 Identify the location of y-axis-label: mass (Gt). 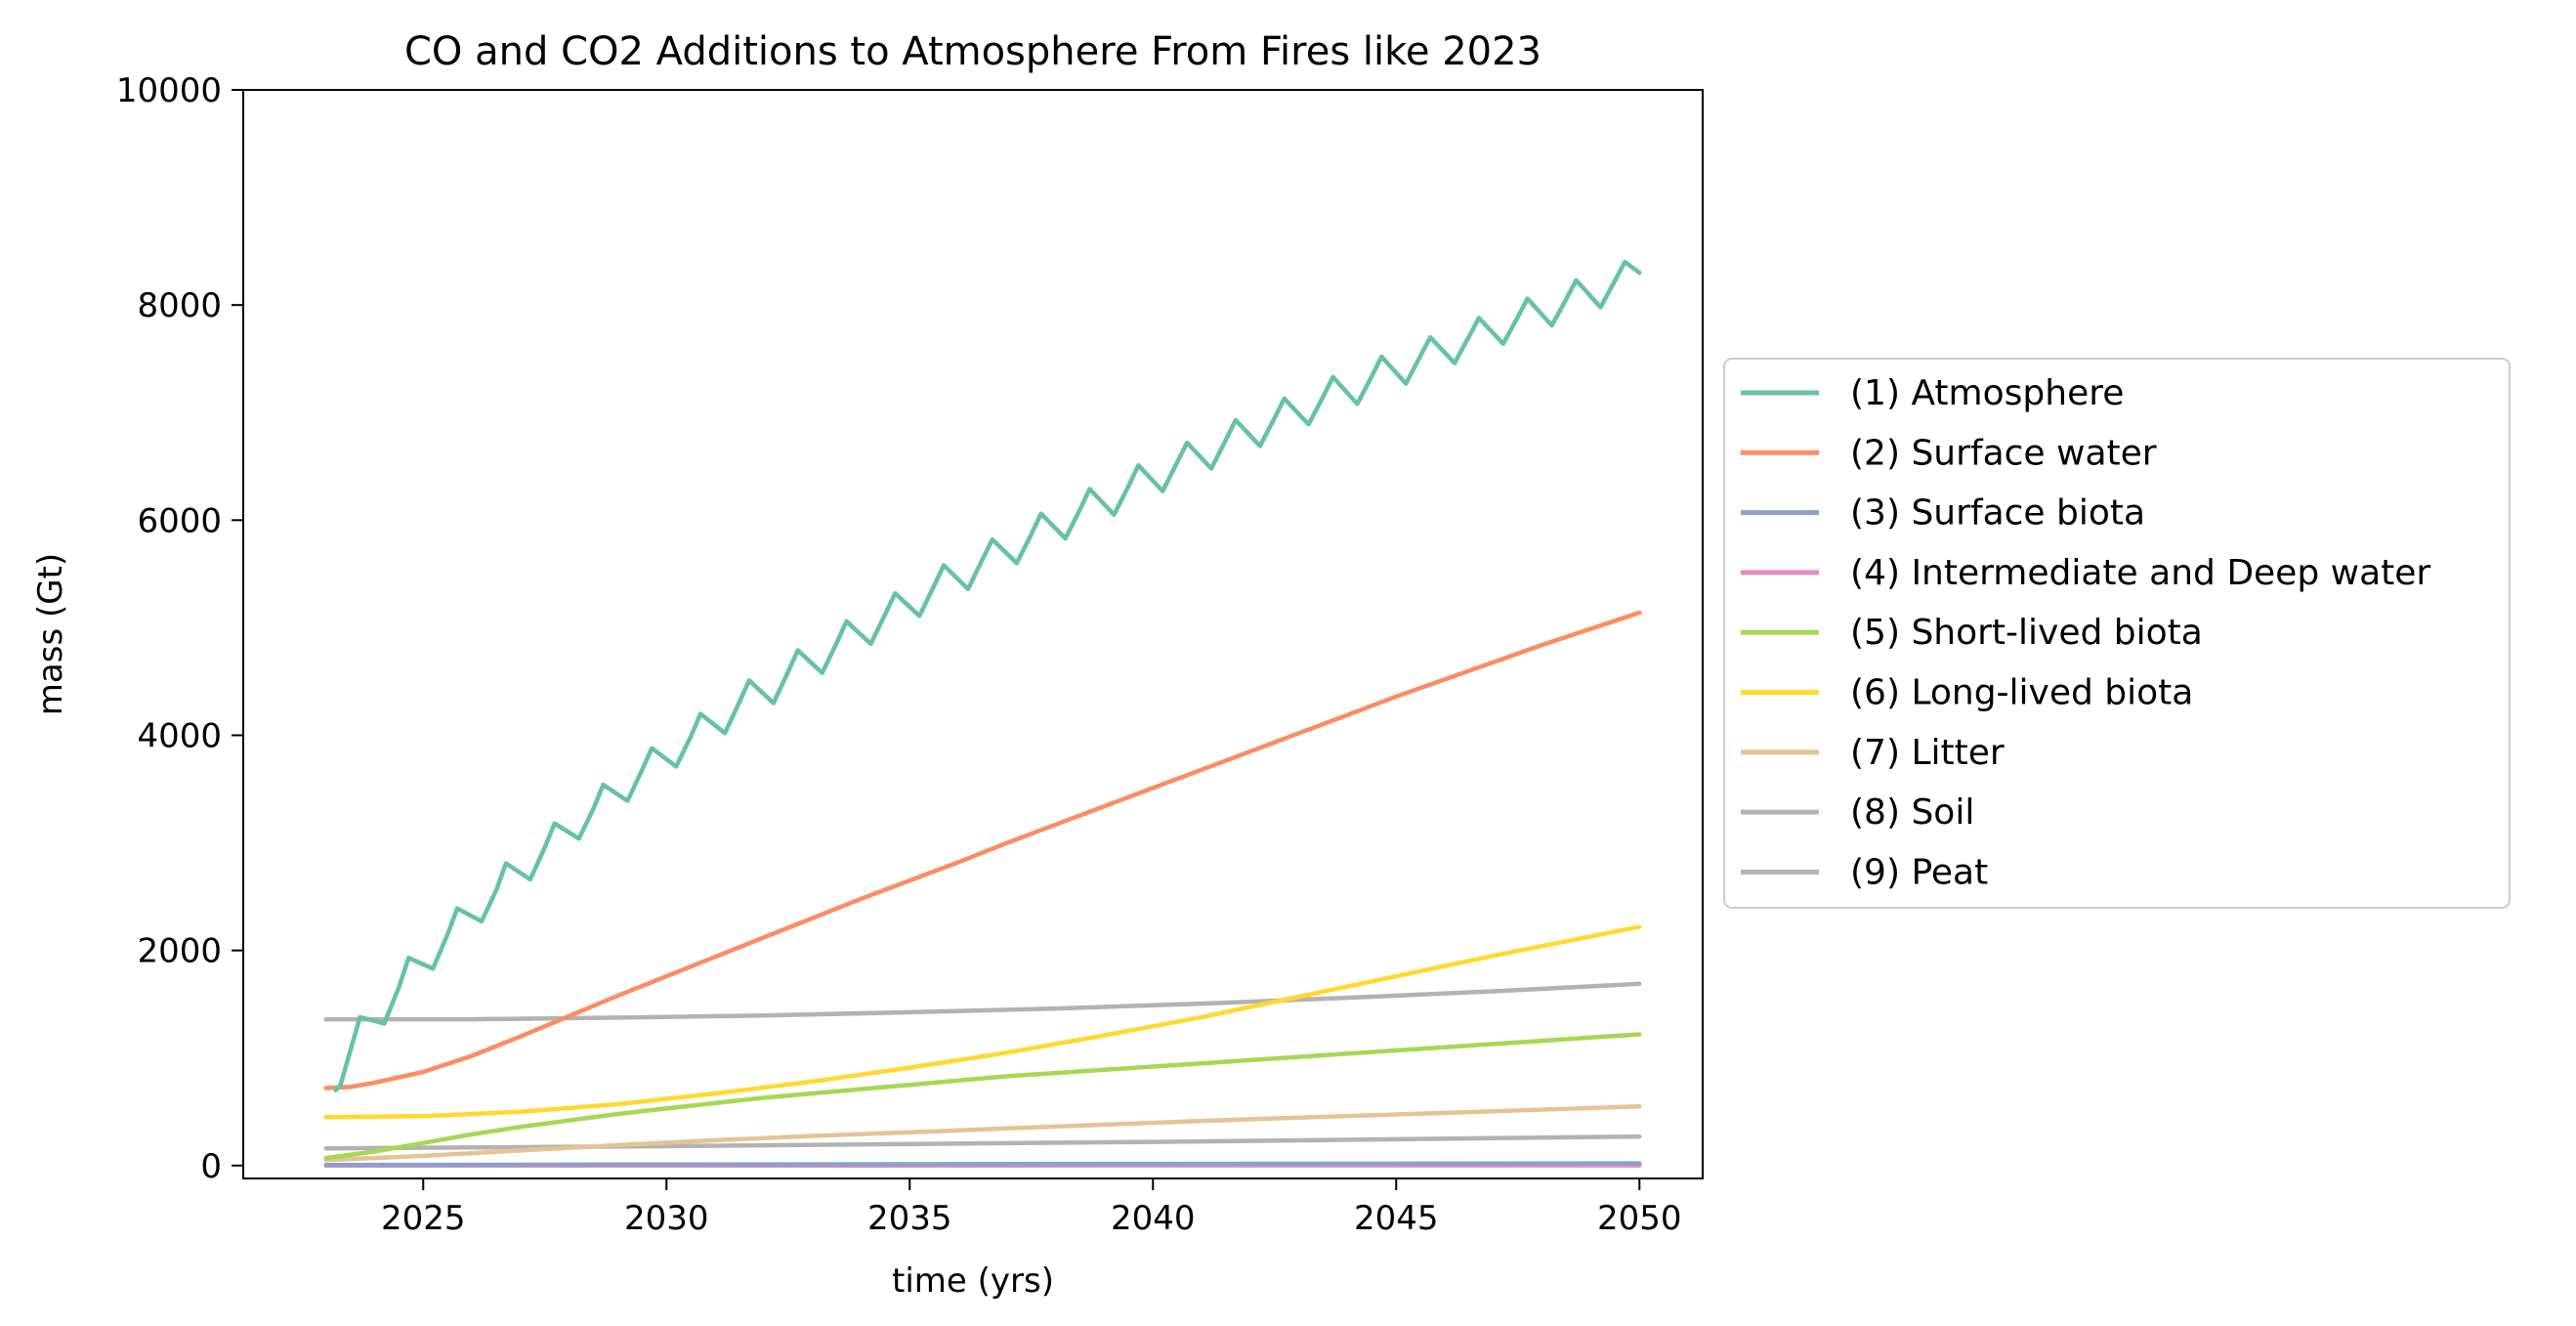
(50, 634).